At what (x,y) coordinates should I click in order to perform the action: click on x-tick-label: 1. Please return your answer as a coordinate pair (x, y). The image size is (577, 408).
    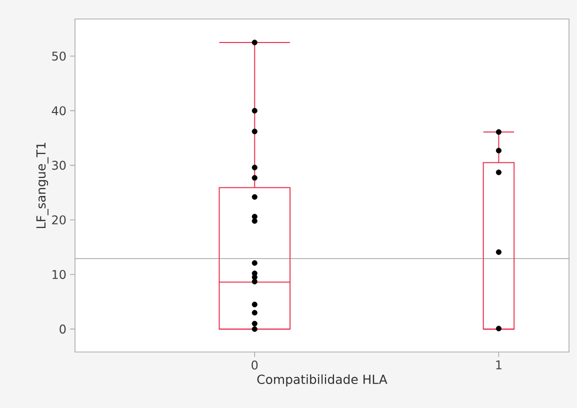
    Looking at the image, I should click on (499, 365).